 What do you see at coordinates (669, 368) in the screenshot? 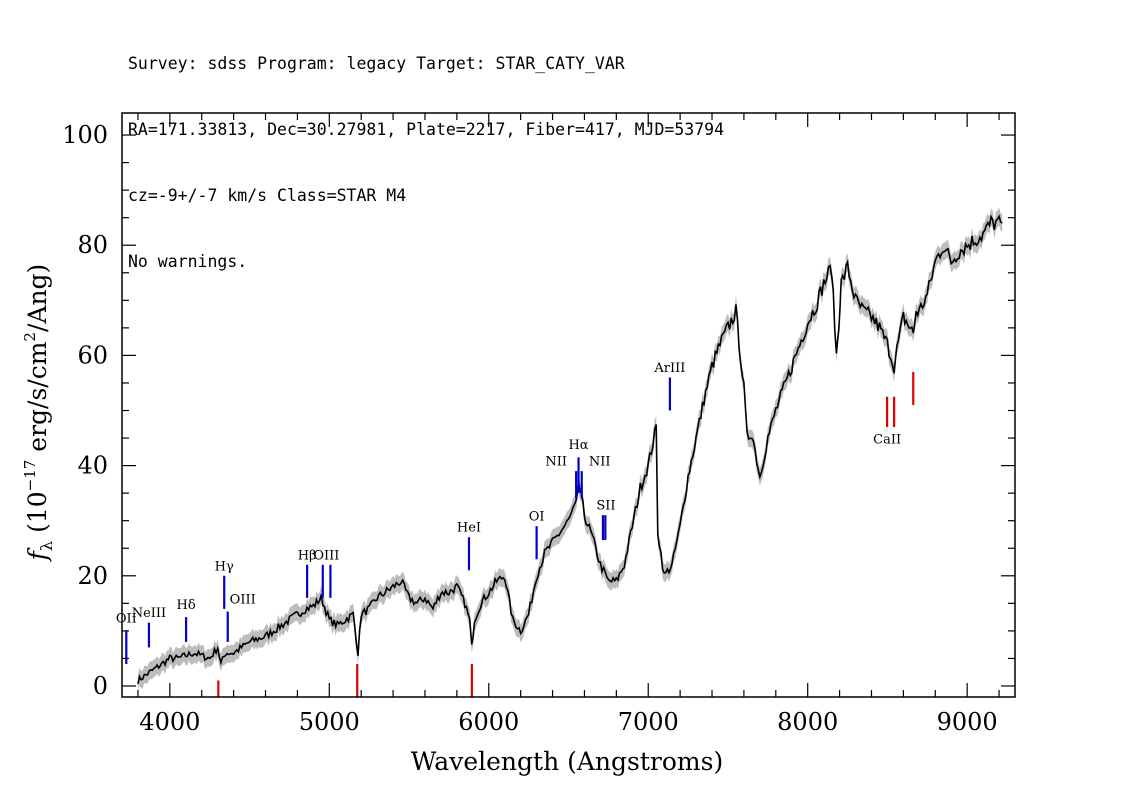
I see `line-marker-label: ArIII` at bounding box center [669, 368].